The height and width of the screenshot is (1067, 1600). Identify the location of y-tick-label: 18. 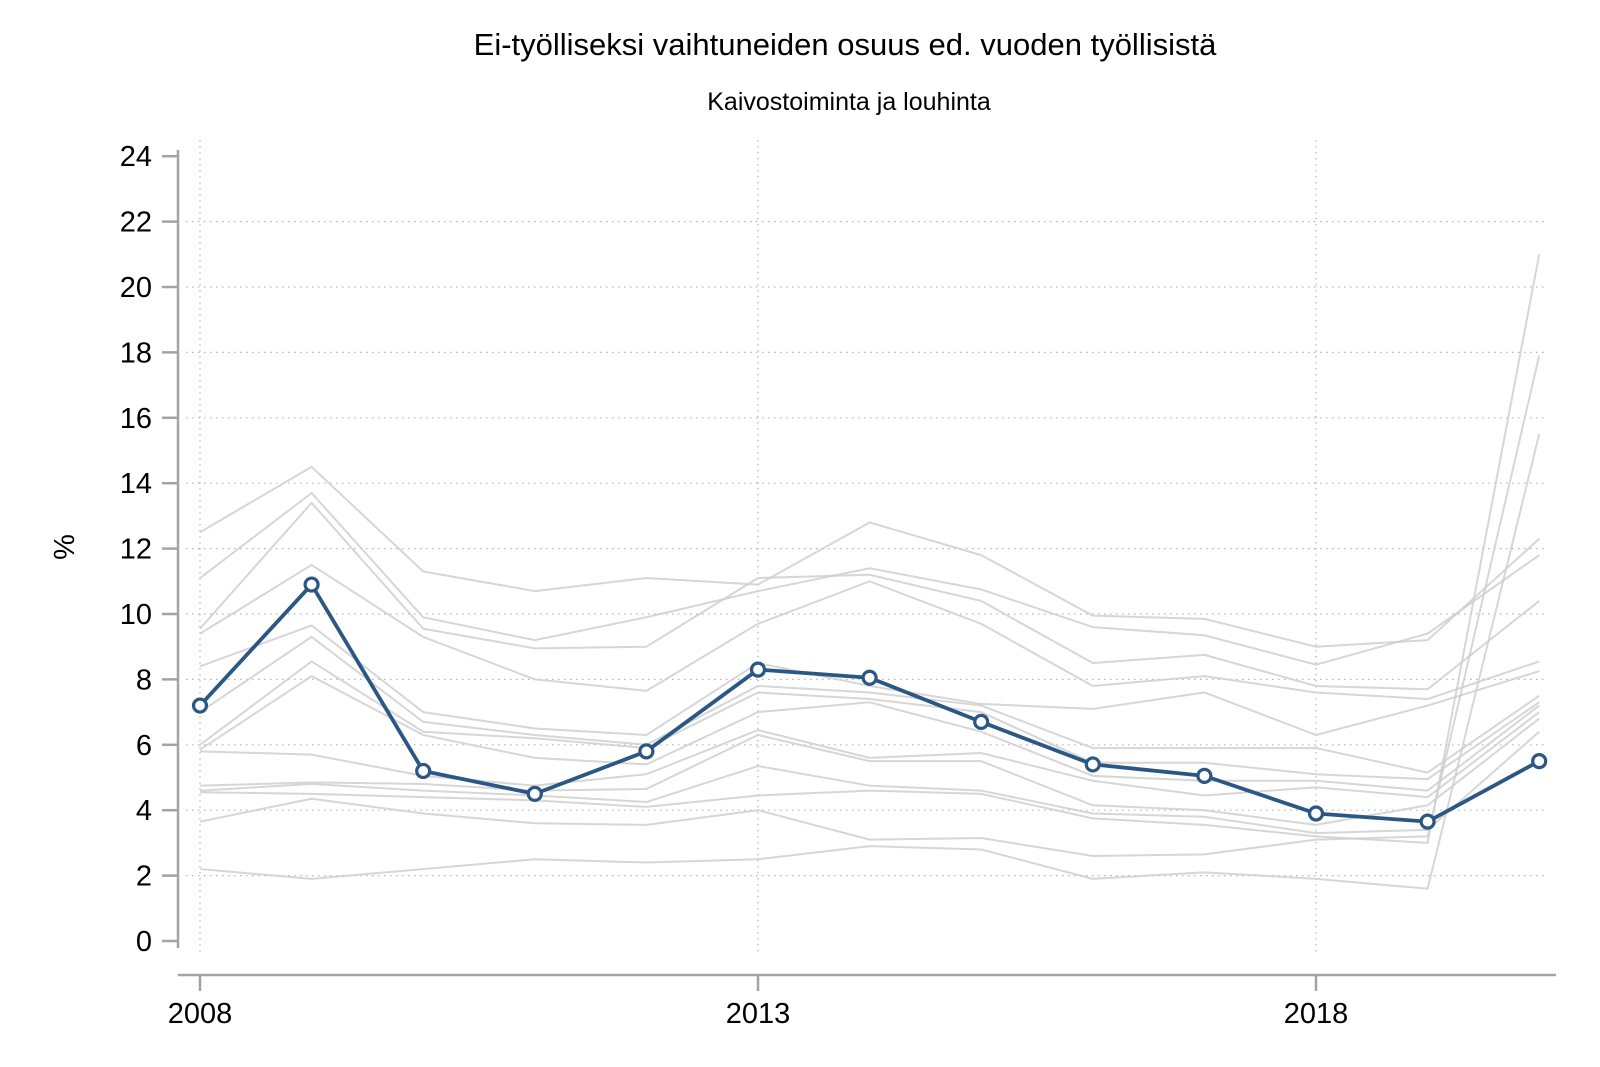
(136, 353).